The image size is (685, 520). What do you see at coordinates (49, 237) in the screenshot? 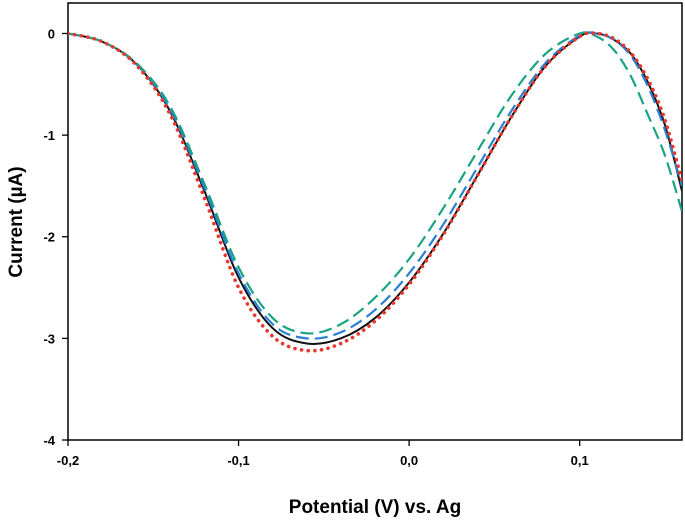
I see `y-tick-label: -2` at bounding box center [49, 237].